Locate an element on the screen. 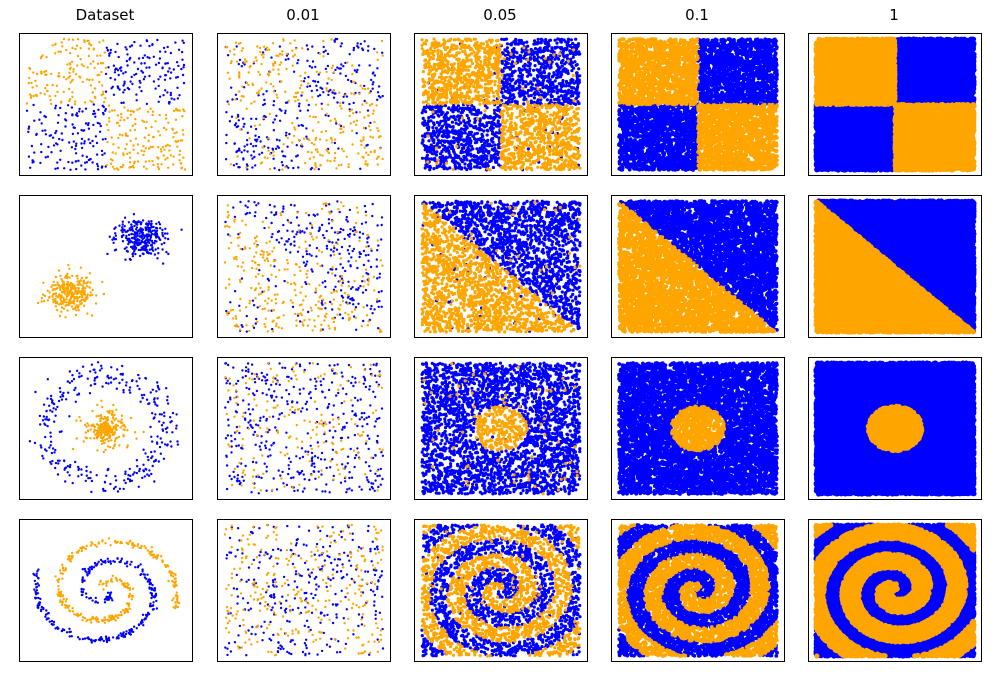 This screenshot has height=679, width=1000. column-title-0-01: 0.01 is located at coordinates (303, 15).